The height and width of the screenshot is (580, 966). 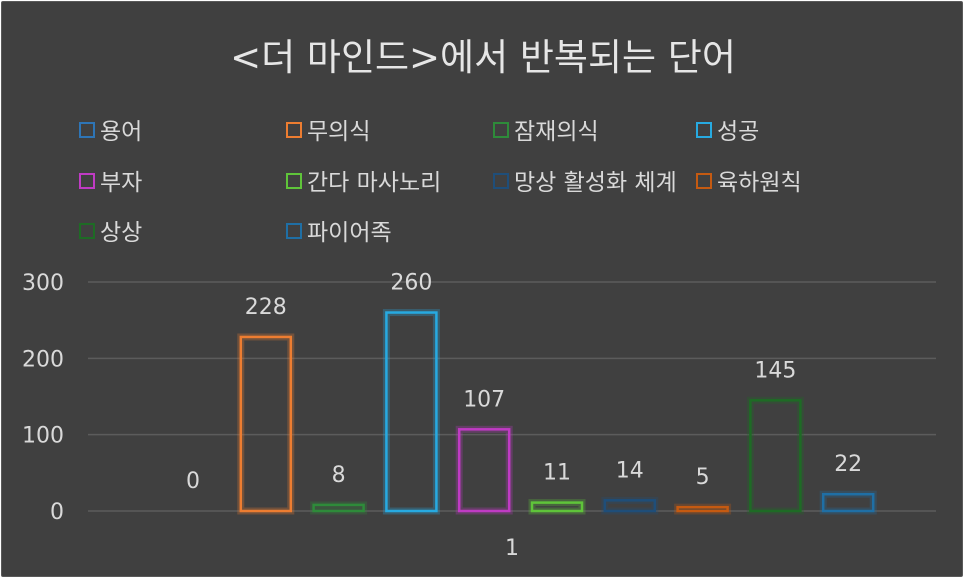 What do you see at coordinates (411, 283) in the screenshot?
I see `data-label: 260` at bounding box center [411, 283].